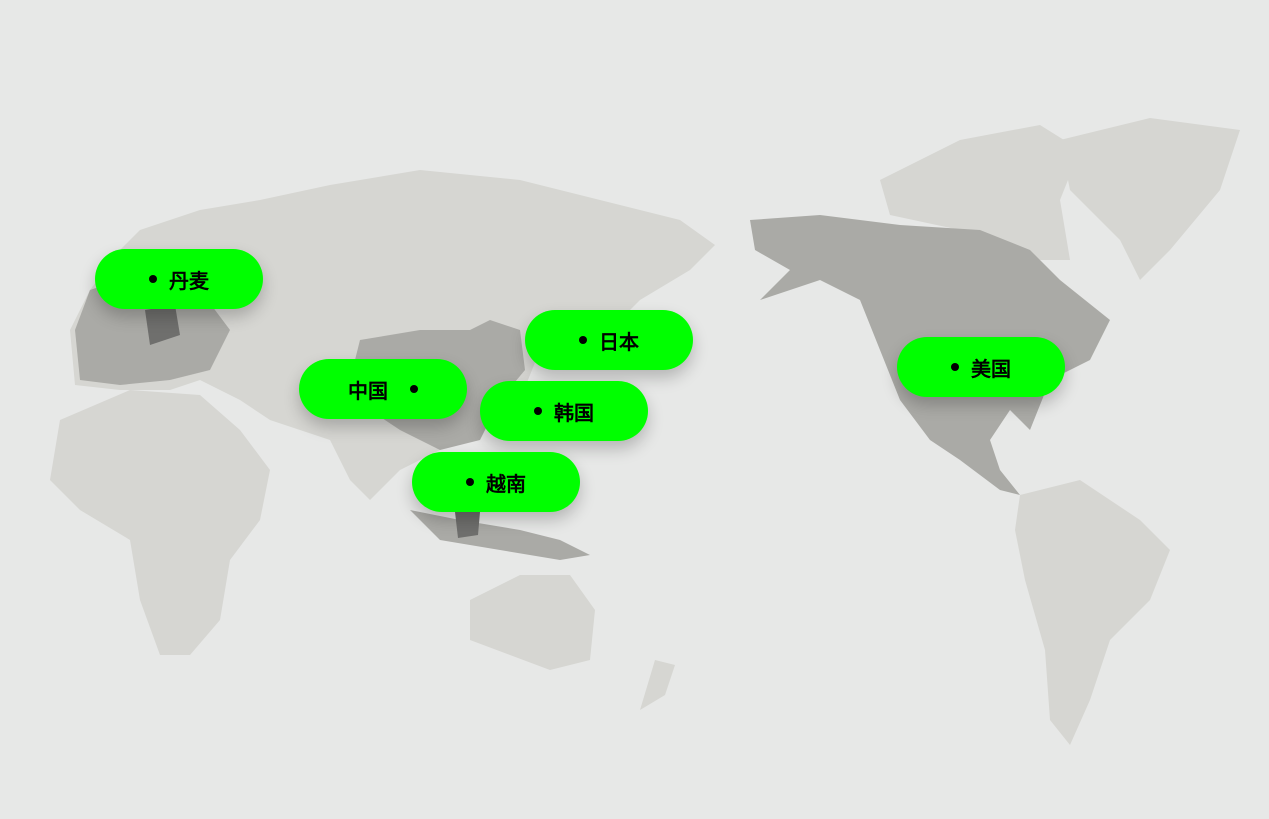 This screenshot has height=819, width=1269. I want to click on marker-denmark: 丹麦, so click(179, 279).